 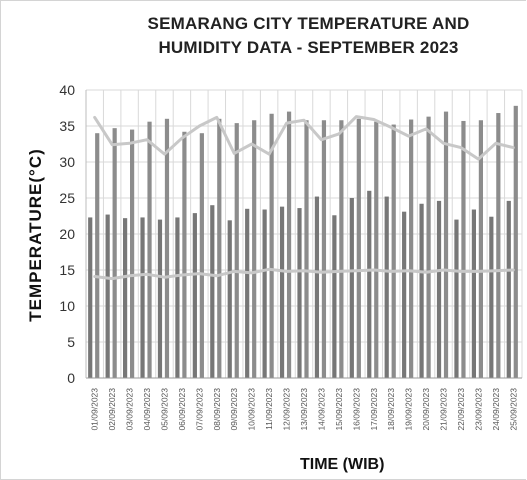 What do you see at coordinates (374, 409) in the screenshot?
I see `x-tick-label: 17/09/2023` at bounding box center [374, 409].